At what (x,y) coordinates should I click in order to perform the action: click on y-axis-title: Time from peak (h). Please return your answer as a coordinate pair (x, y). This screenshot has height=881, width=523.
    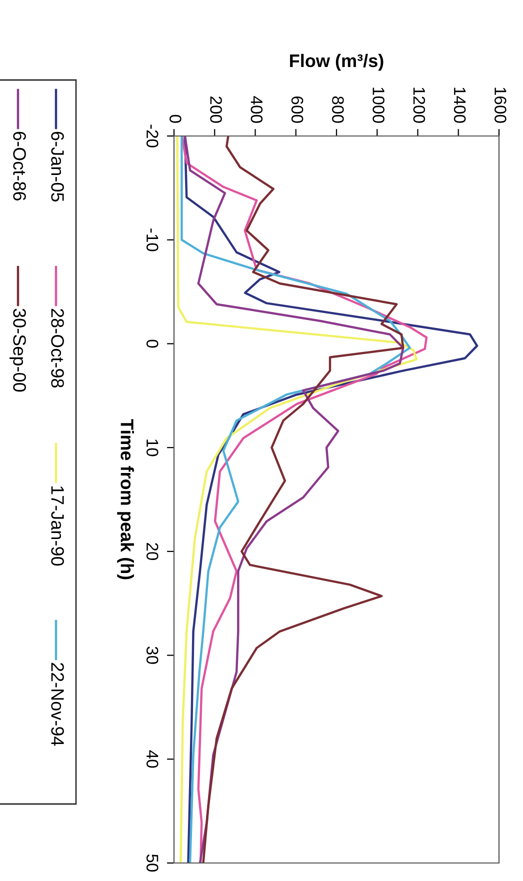
    Looking at the image, I should click on (125, 499).